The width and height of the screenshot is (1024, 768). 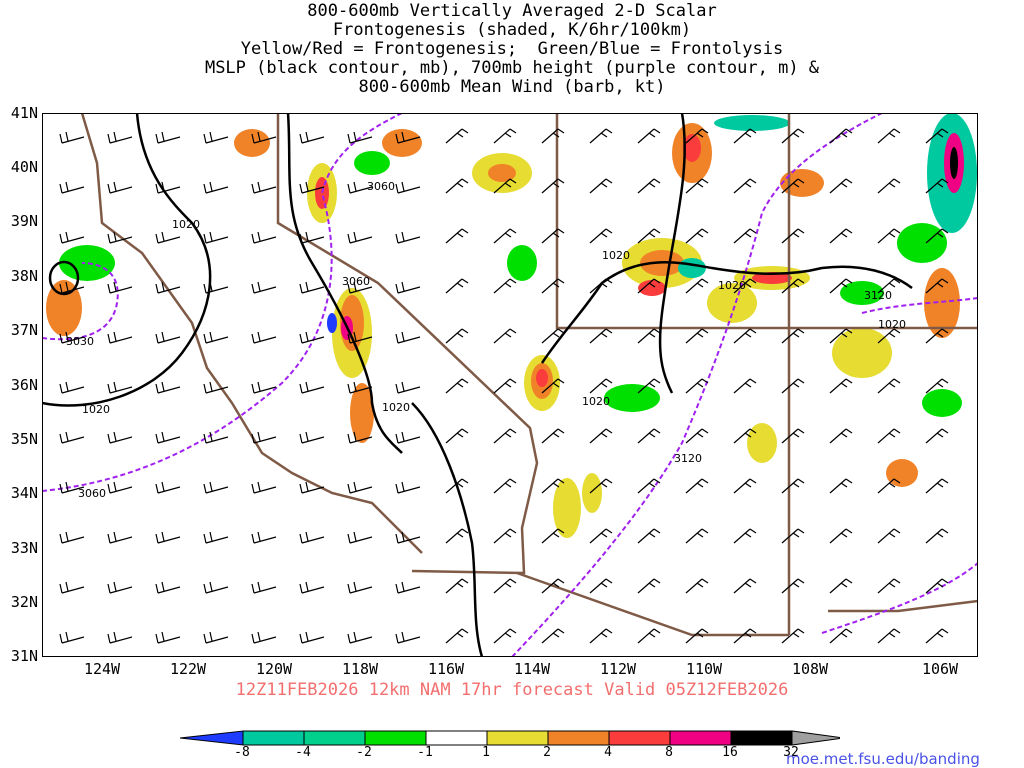 What do you see at coordinates (24, 493) in the screenshot?
I see `lat-label-34n: 34N` at bounding box center [24, 493].